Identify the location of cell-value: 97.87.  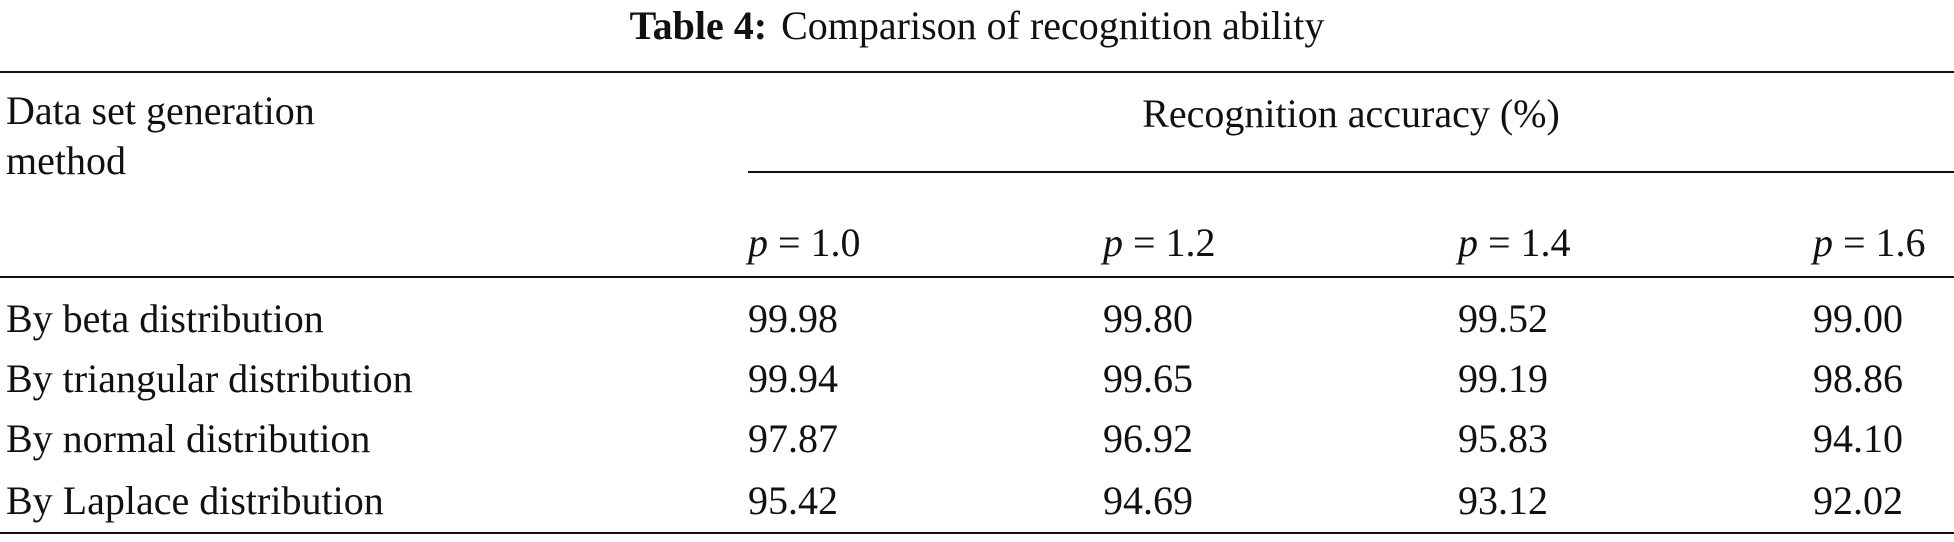
(793, 438).